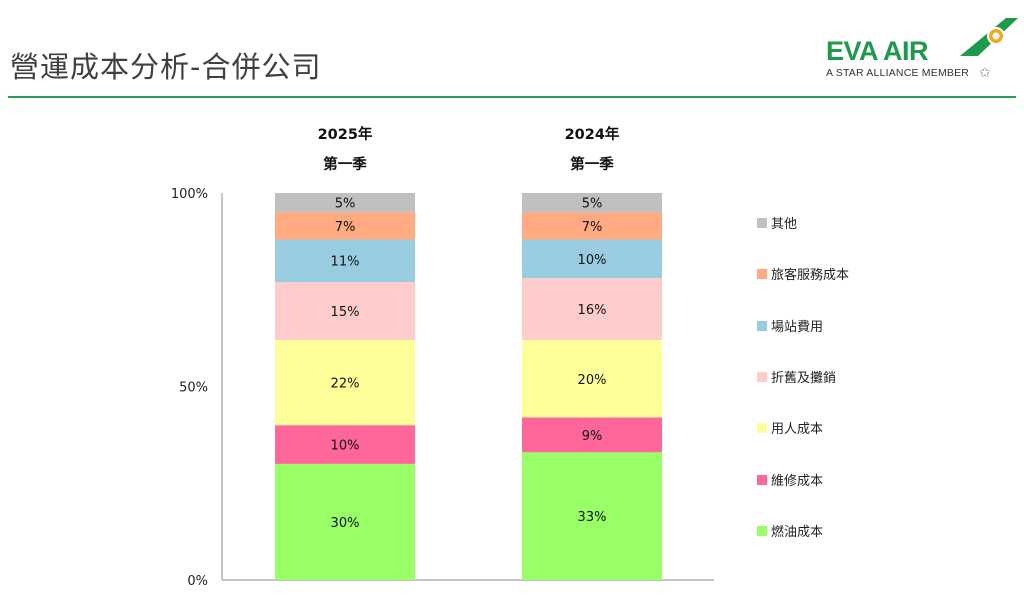 This screenshot has width=1024, height=594. What do you see at coordinates (592, 134) in the screenshot?
I see `category-year-label: 2024年` at bounding box center [592, 134].